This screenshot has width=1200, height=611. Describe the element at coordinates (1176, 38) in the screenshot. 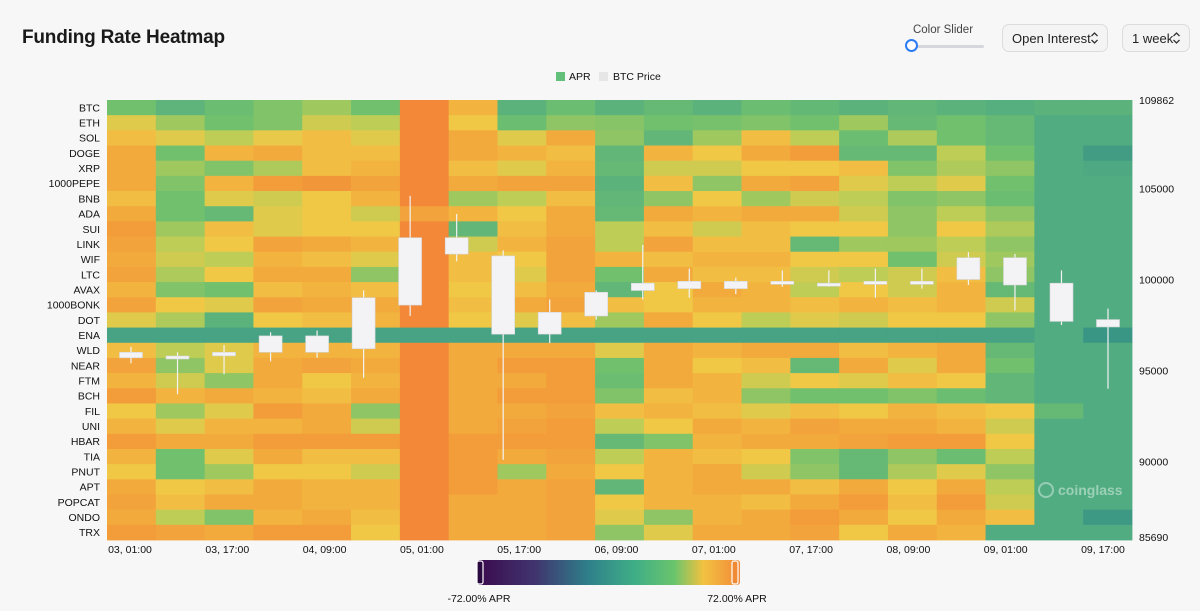

I see `chevron-up-down-icon` at that location.